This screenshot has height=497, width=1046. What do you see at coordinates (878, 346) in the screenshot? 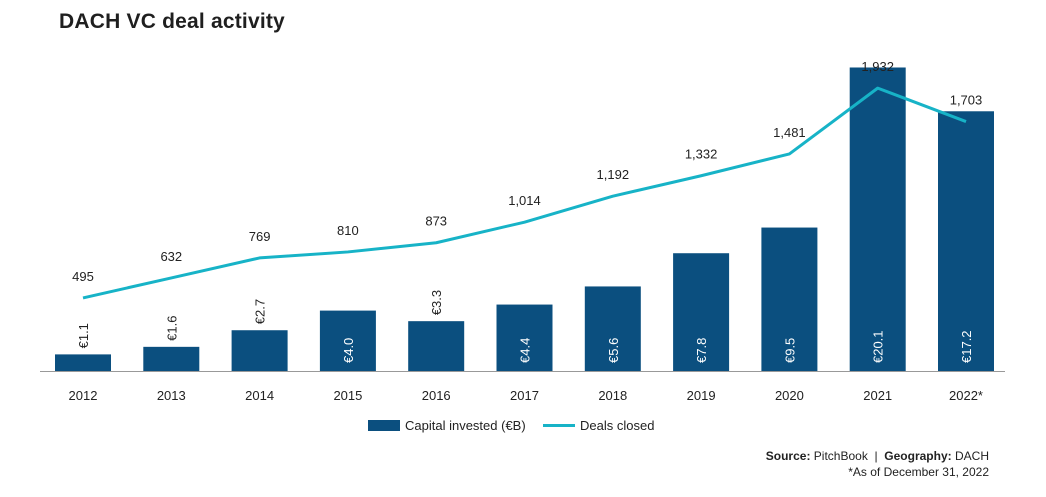
I see `bar-value-label: €20.1` at bounding box center [878, 346].